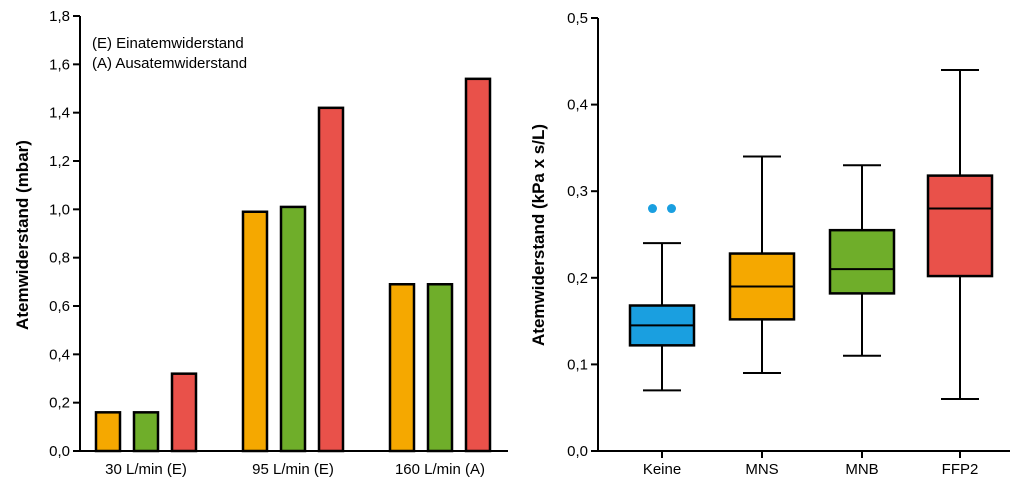 Image resolution: width=1016 pixels, height=480 pixels. I want to click on bar-x-tick-label: 95 L/min (E), so click(293, 469).